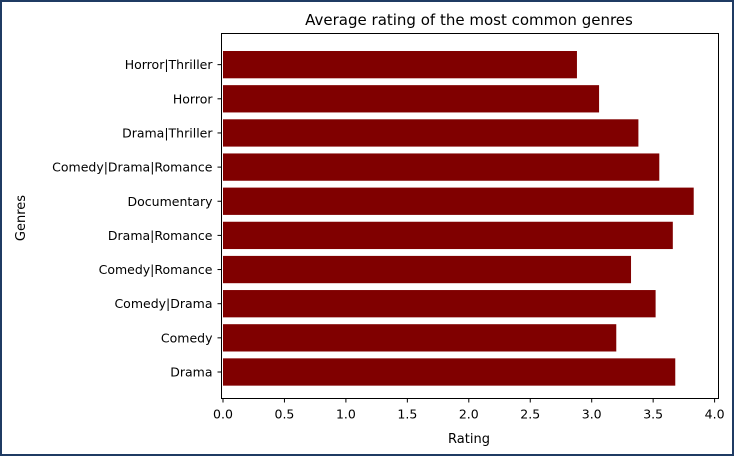 The height and width of the screenshot is (458, 734). What do you see at coordinates (193, 98) in the screenshot?
I see `y-tick-label: Horror` at bounding box center [193, 98].